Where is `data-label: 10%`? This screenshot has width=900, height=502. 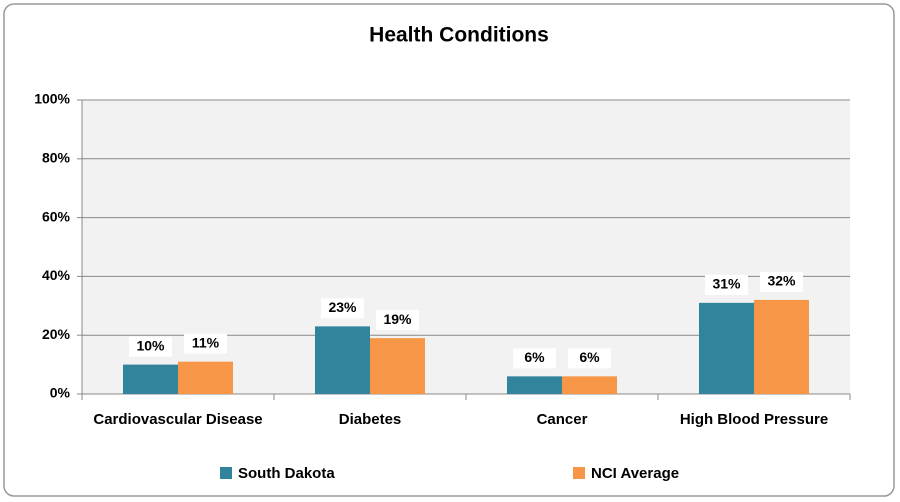 data-label: 10% is located at coordinates (150, 345).